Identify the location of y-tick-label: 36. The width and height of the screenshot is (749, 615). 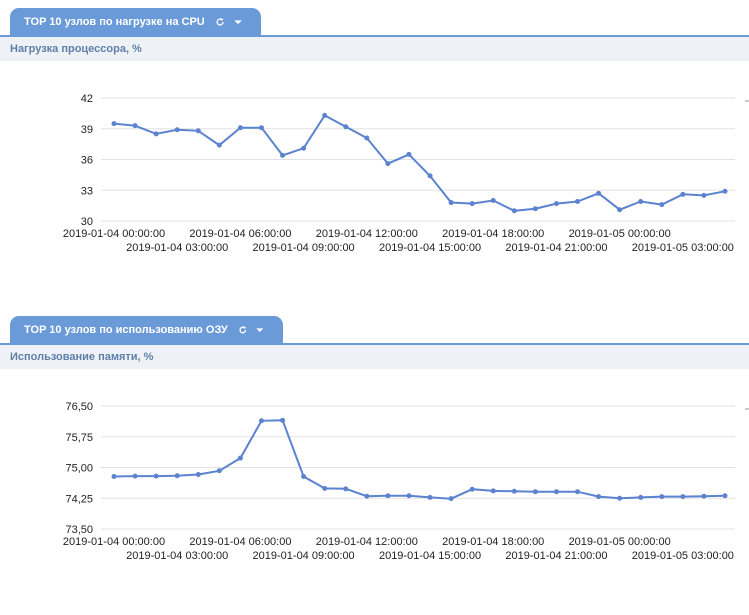
(87, 161).